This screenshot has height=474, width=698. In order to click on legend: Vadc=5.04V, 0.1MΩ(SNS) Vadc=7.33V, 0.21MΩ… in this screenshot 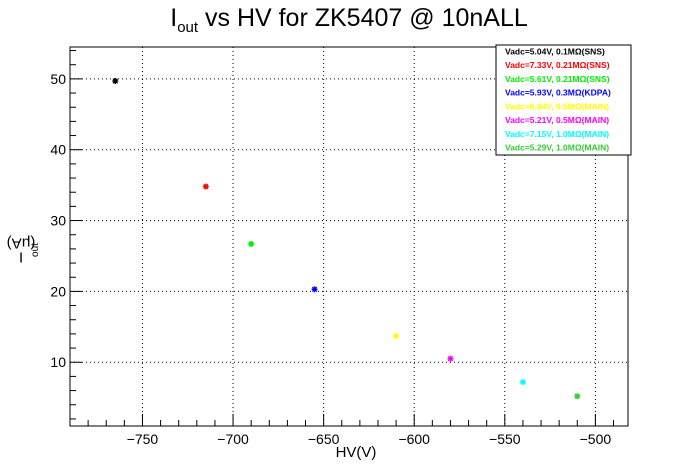, I will do `click(563, 100)`.